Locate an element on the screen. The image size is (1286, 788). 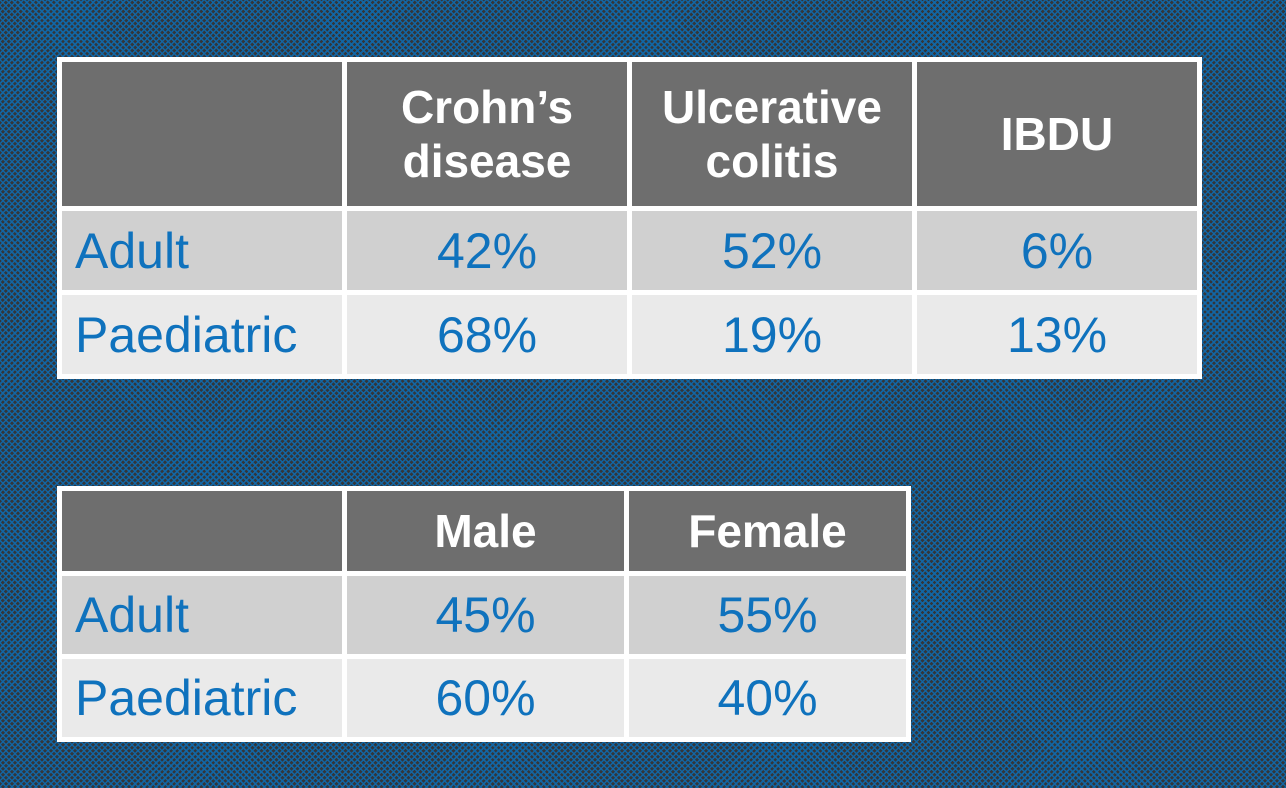
ibd-type-header-empty is located at coordinates (202, 134).